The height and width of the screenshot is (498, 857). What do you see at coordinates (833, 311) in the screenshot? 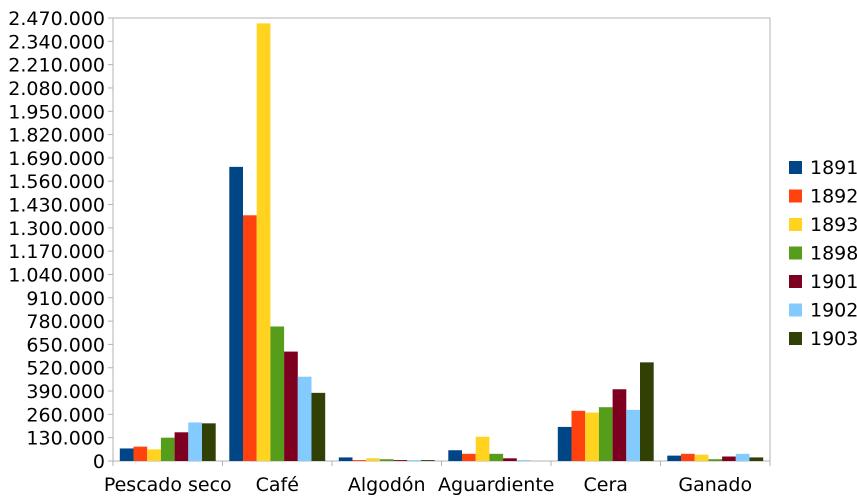
I see `legend-label: 1902` at bounding box center [833, 311].